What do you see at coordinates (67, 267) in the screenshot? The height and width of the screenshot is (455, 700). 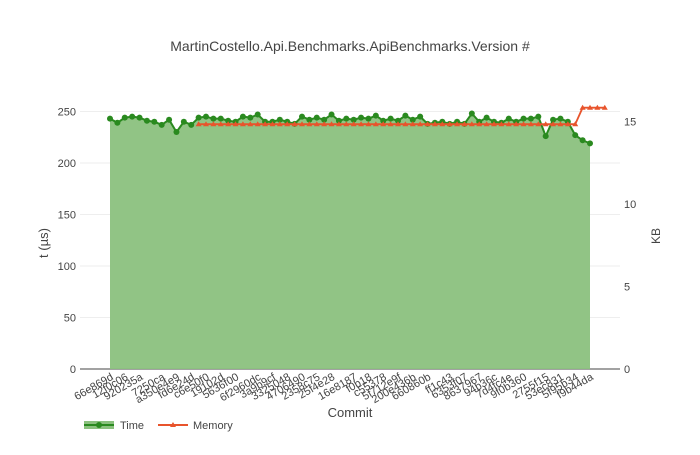 I see `y-tick-label: 100` at bounding box center [67, 267].